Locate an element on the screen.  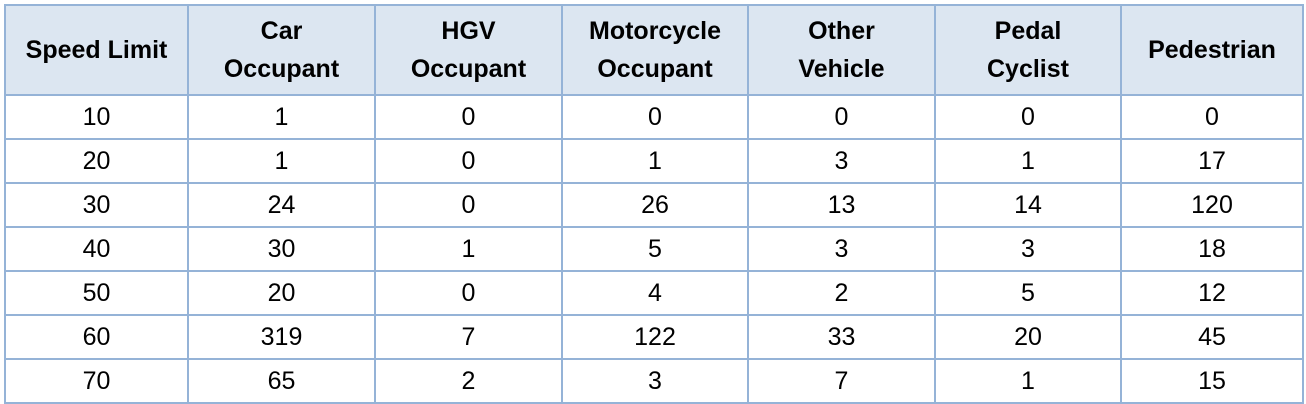
table-cell: 319 is located at coordinates (281, 337).